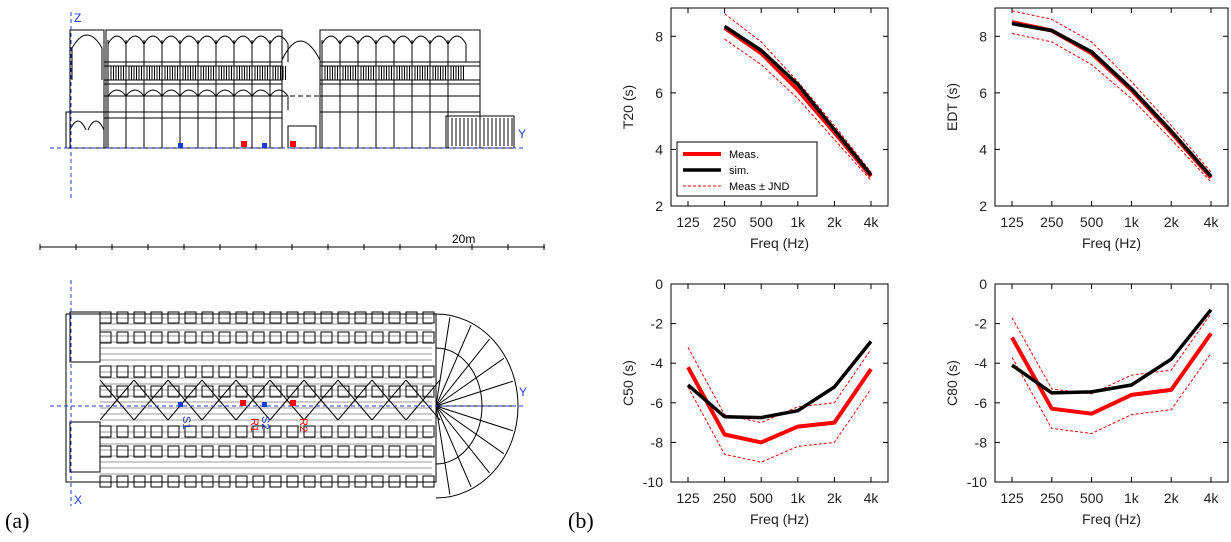  I want to click on y-tick-label: -2, so click(657, 324).